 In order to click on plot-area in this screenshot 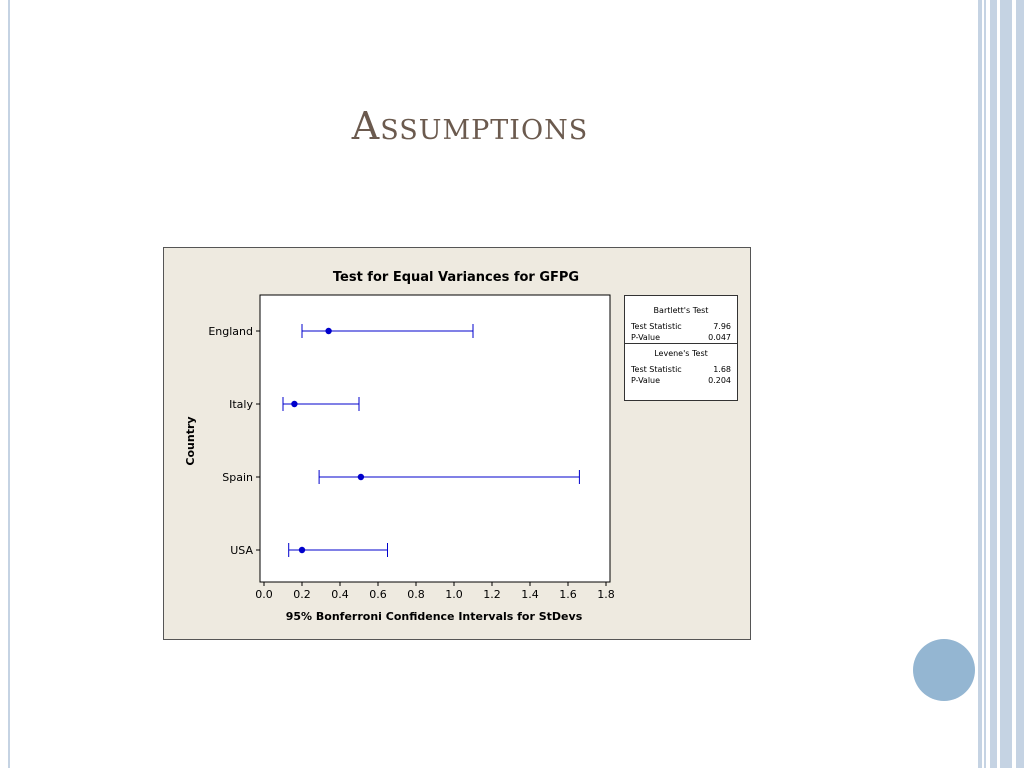, I will do `click(435, 438)`.